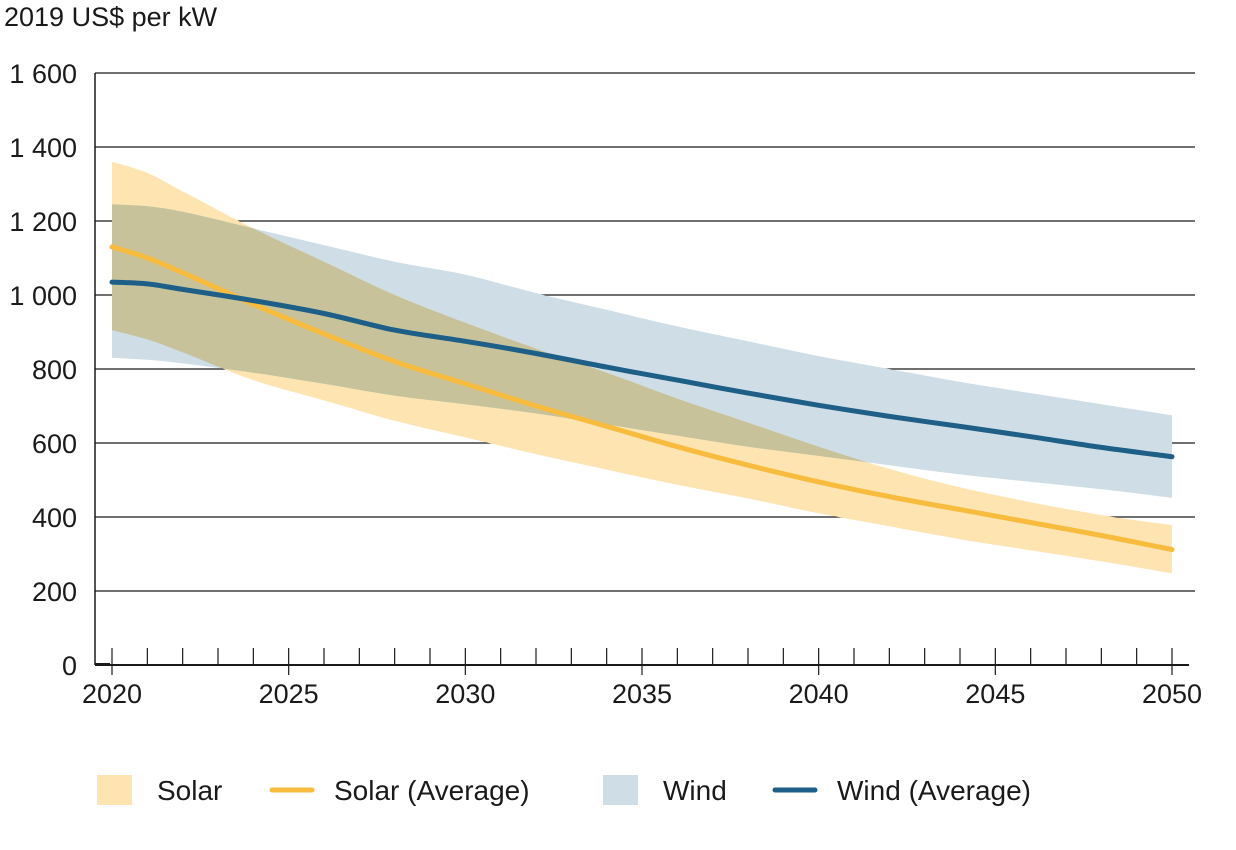  I want to click on y-tick-label-1400: 1 400, so click(43, 148).